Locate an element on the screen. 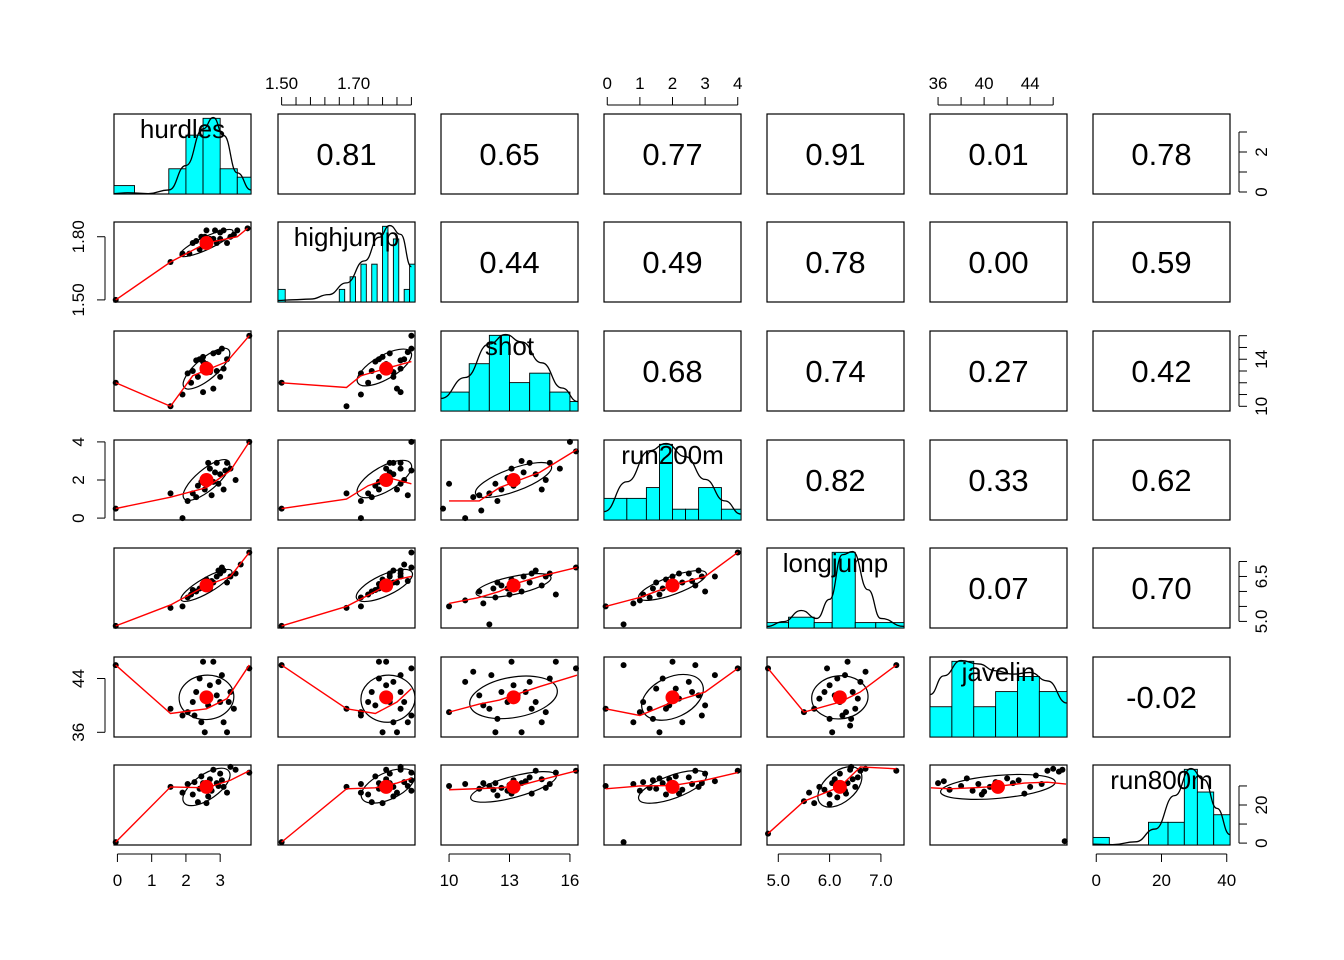  right-tick-label: 20 is located at coordinates (1261, 805).